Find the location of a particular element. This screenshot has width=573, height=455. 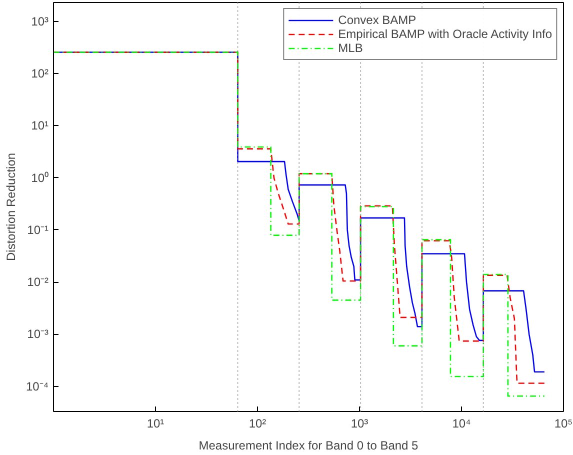

legend-label: Empirical BAMP with Oracle Activity Info is located at coordinates (445, 34).